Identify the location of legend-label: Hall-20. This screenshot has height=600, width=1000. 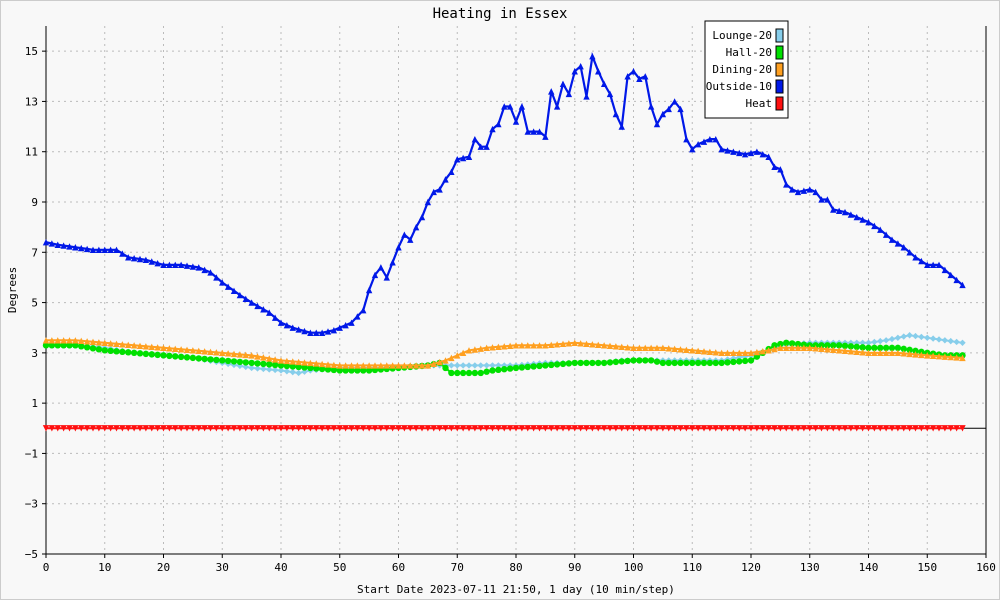
(749, 52).